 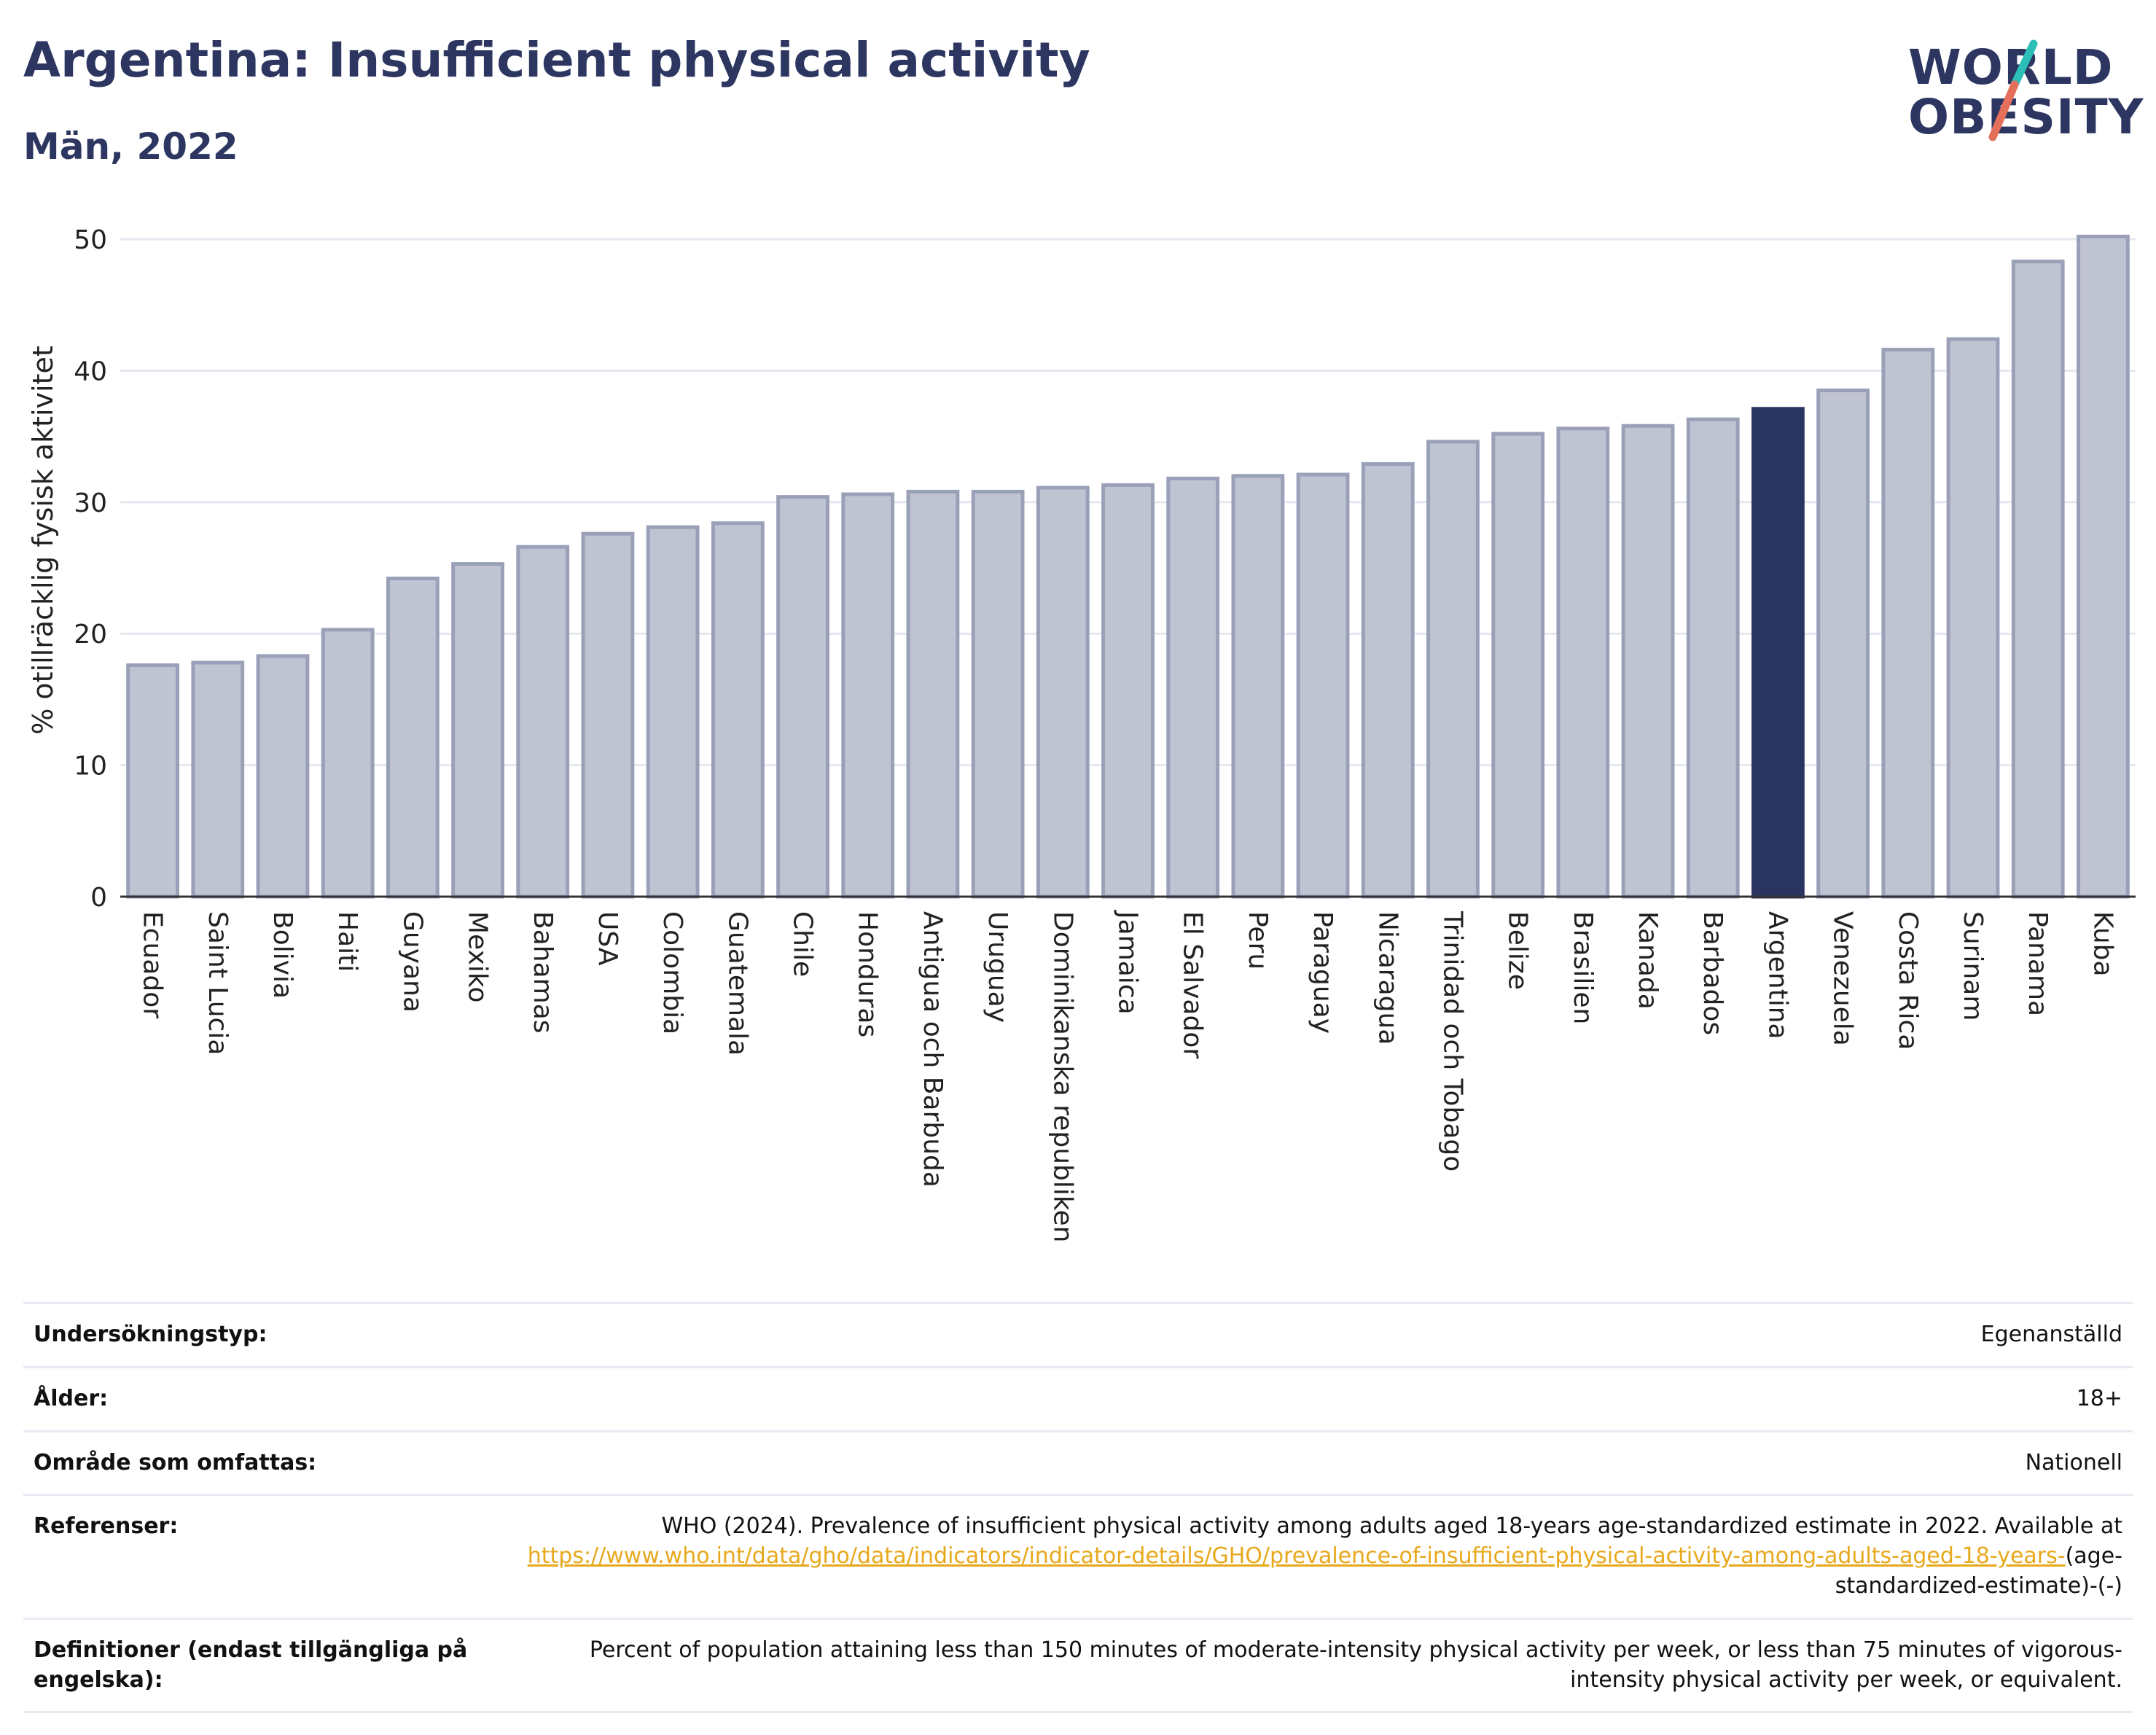 What do you see at coordinates (2038, 963) in the screenshot?
I see `x-tick-label: Panama` at bounding box center [2038, 963].